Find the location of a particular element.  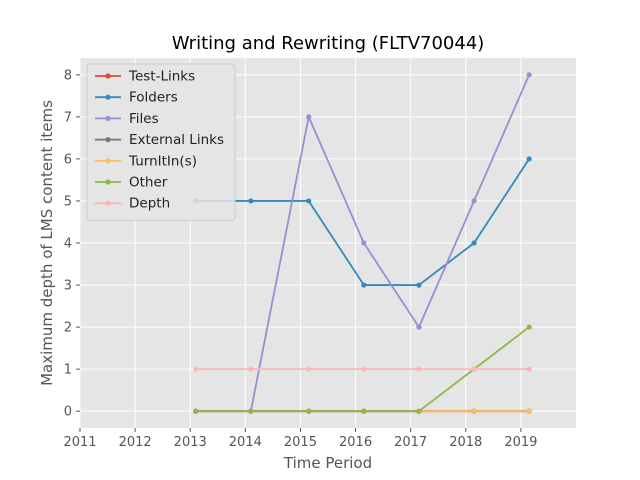

legend-label: Files is located at coordinates (144, 119).